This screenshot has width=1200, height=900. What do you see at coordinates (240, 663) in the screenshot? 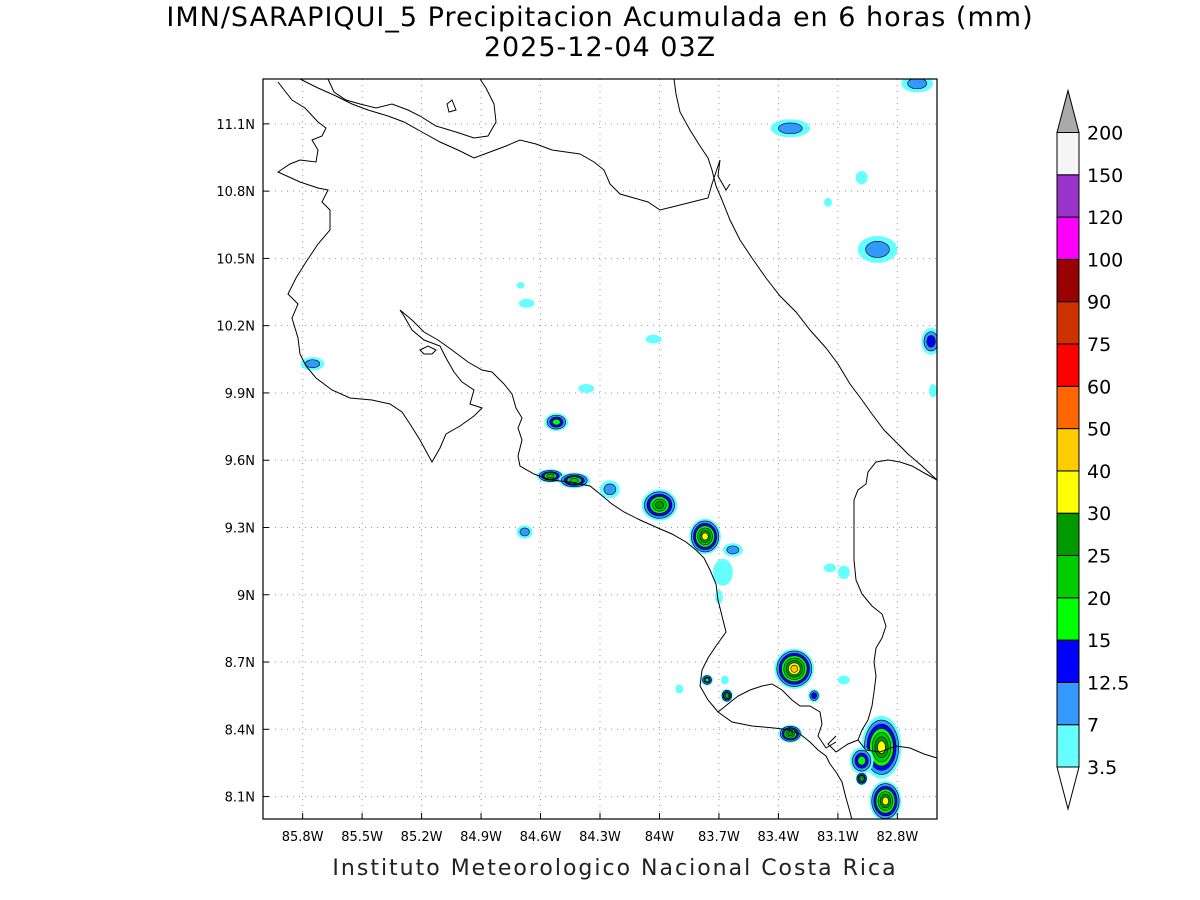
I see `lat-tick-label: 8.7N` at bounding box center [240, 663].